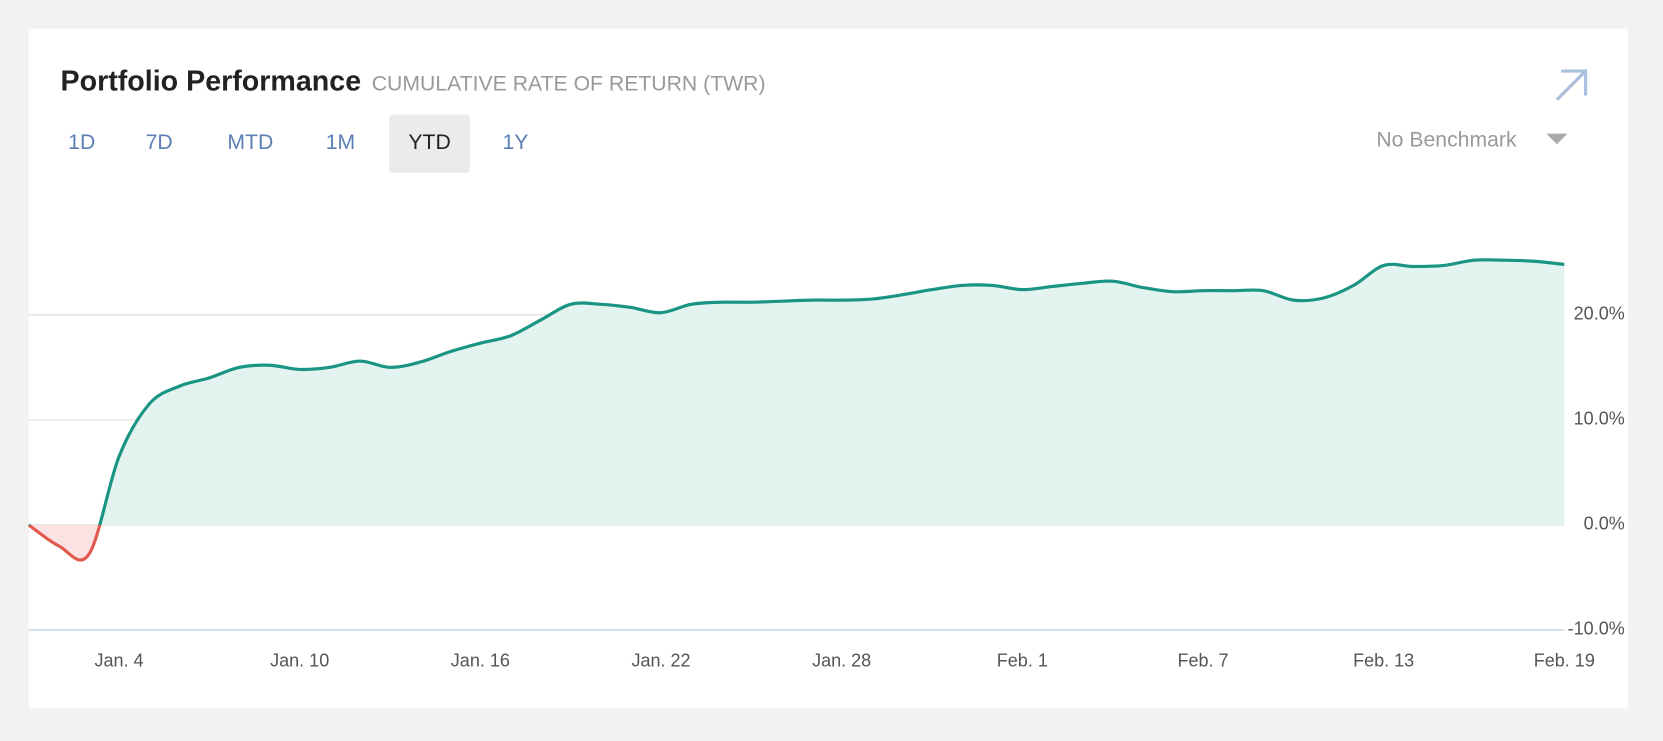 Image resolution: width=1663 pixels, height=741 pixels. Describe the element at coordinates (515, 142) in the screenshot. I see `range-button: 1Y` at that location.